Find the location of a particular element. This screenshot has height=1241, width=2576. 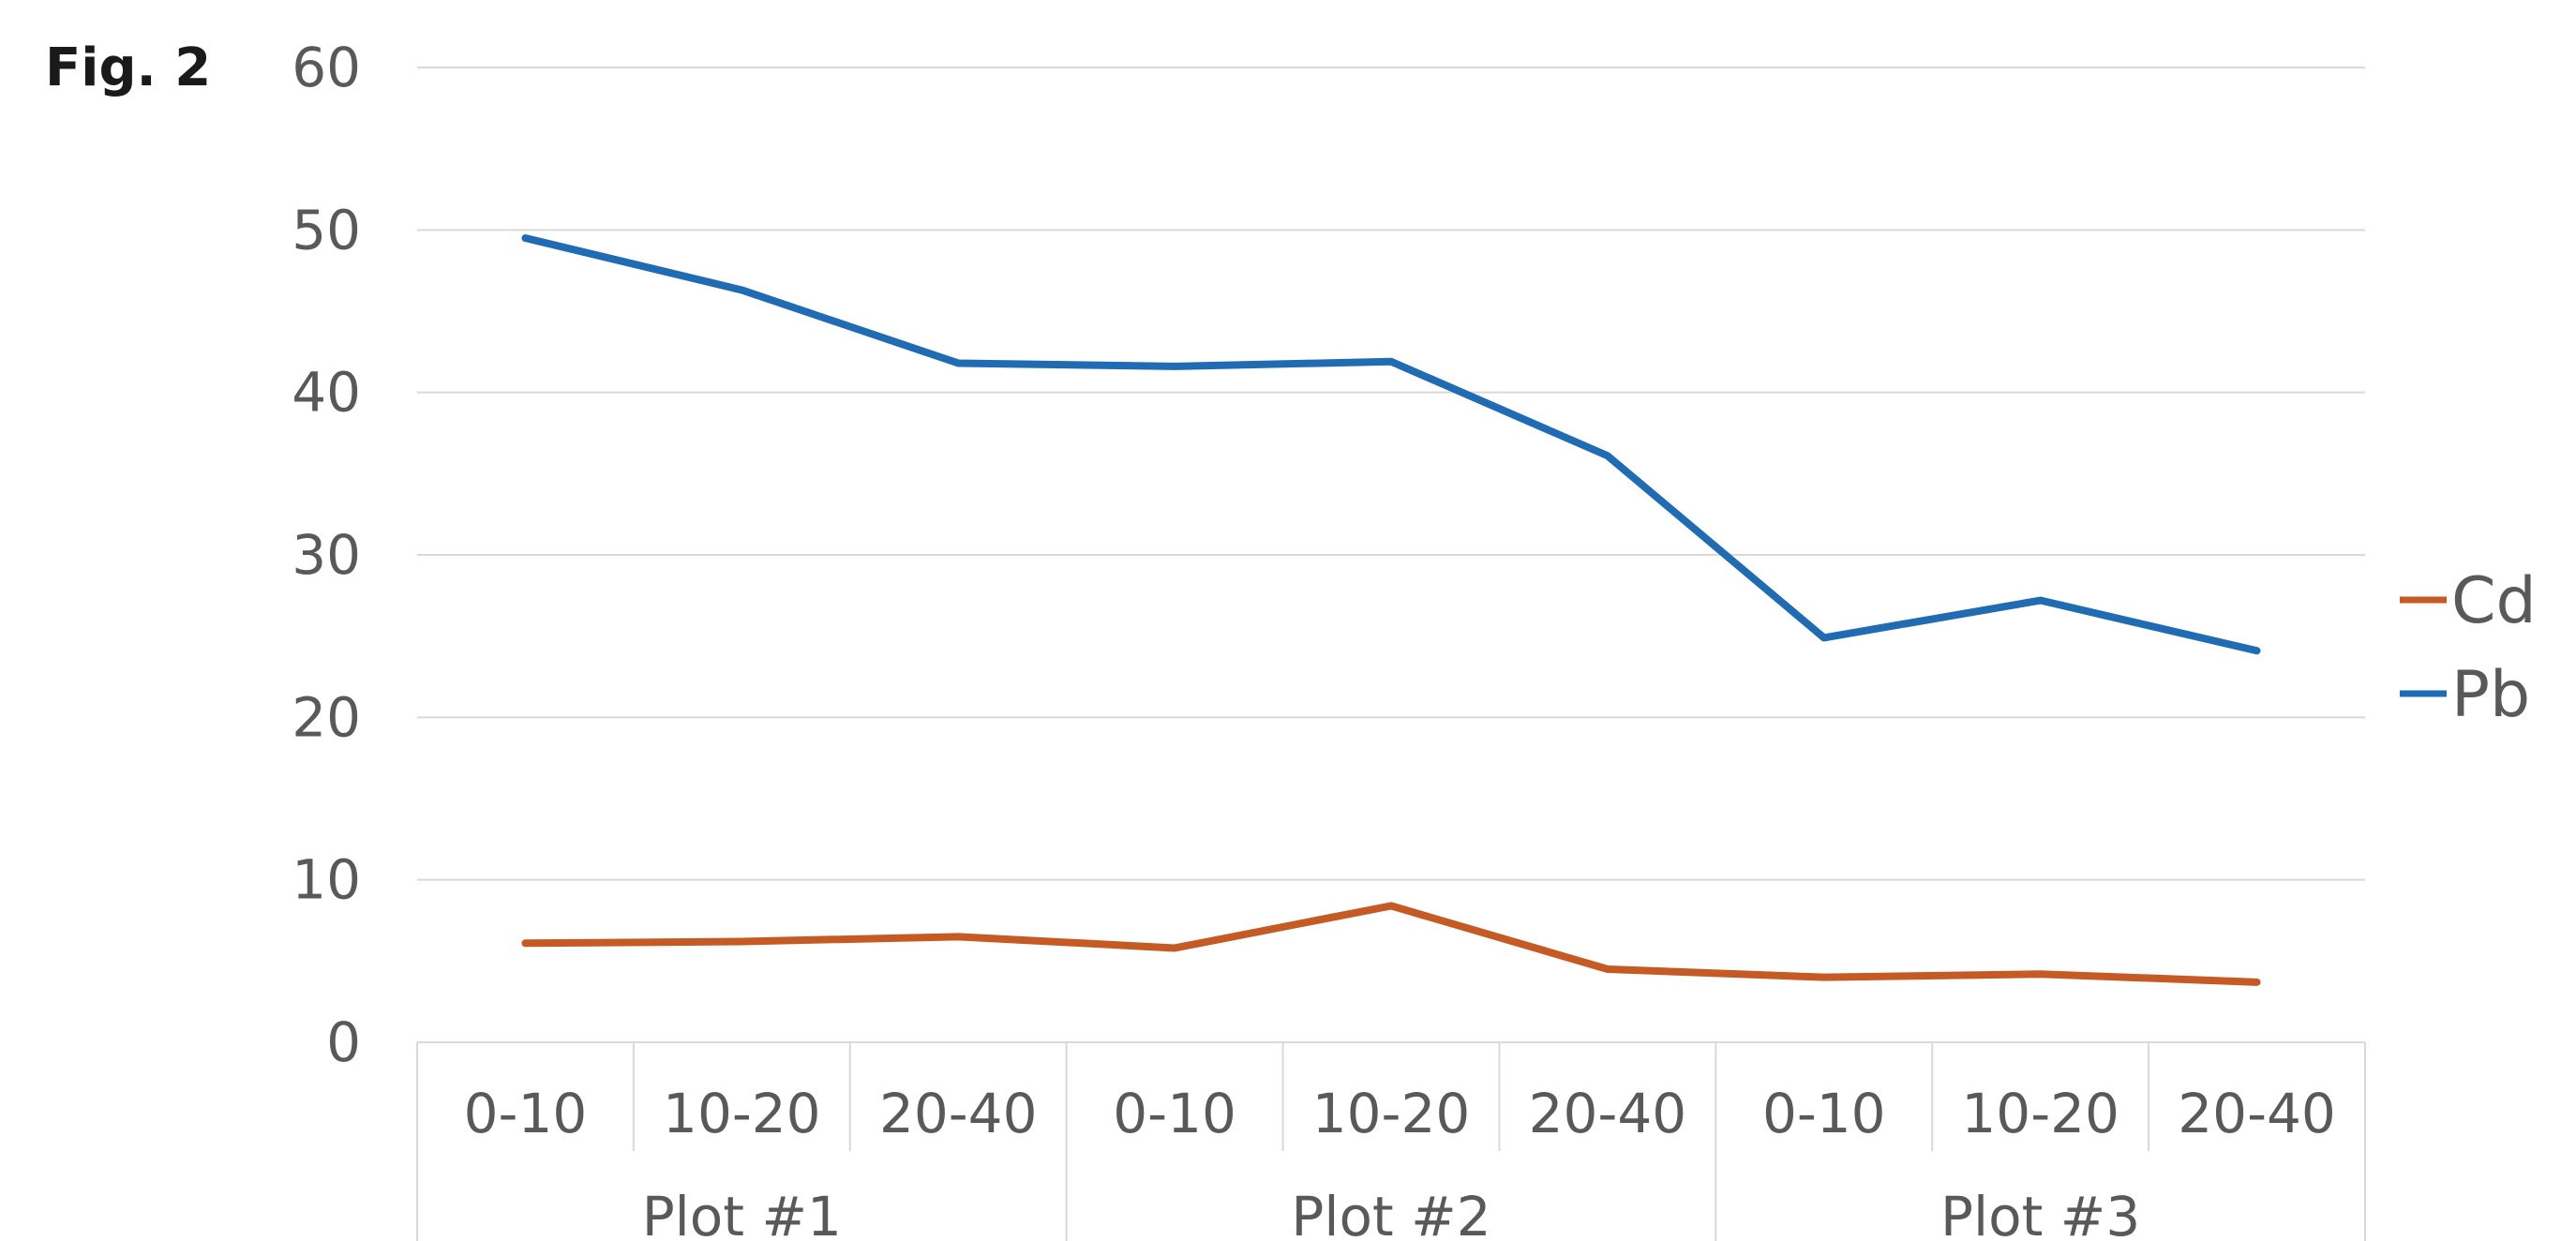

x-group-label: Plot #2 is located at coordinates (1390, 1213).